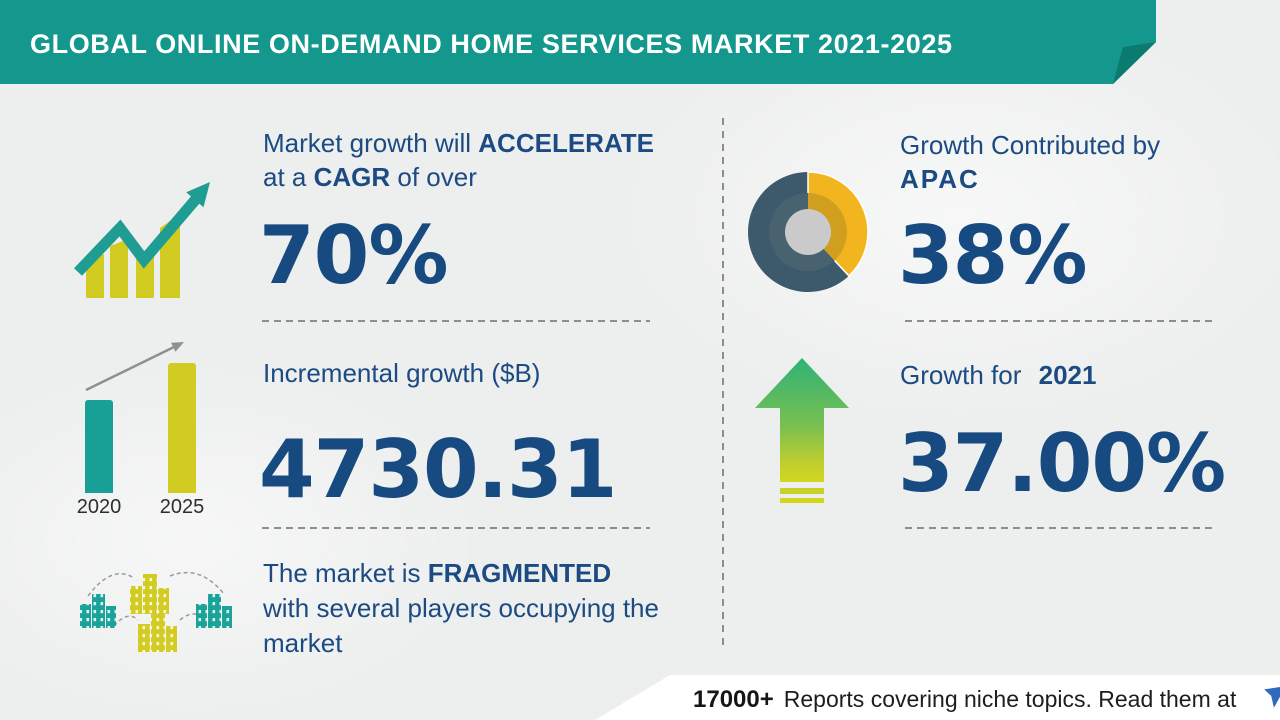  I want to click on bar-2025, so click(182, 428).